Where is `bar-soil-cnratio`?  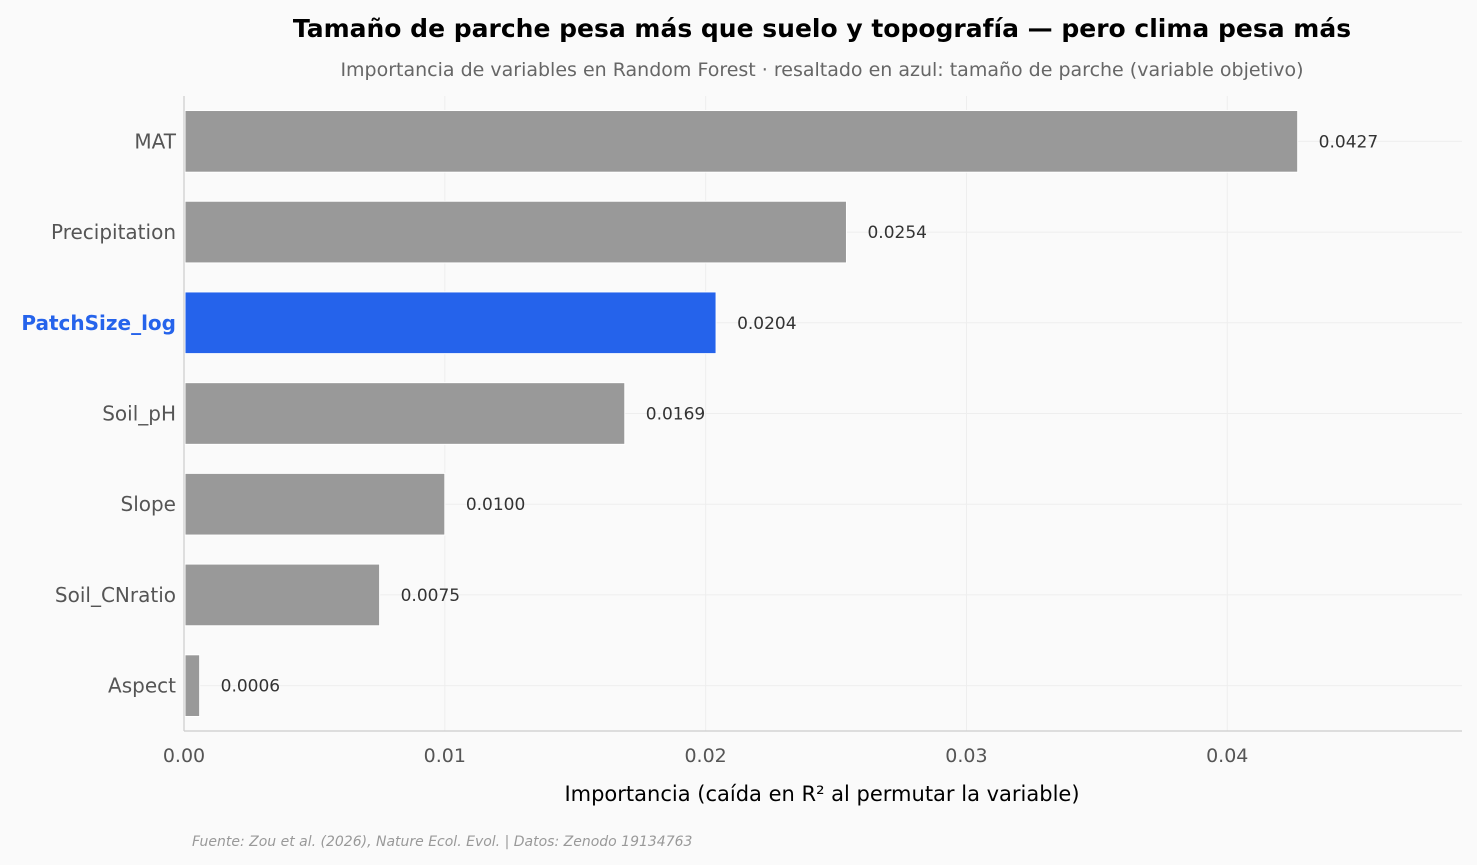
bar-soil-cnratio is located at coordinates (282, 595).